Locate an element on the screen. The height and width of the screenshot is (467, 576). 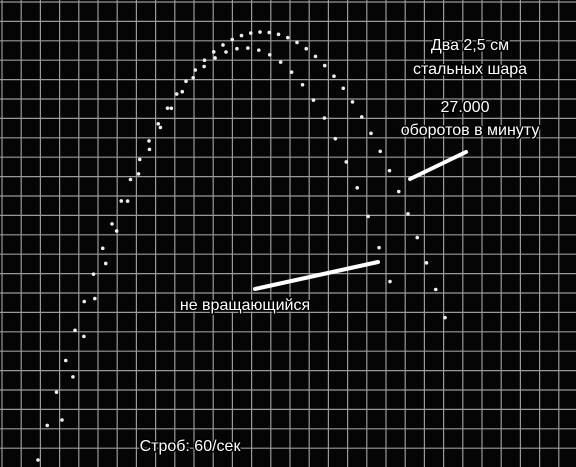
caption-text: не вращающийся is located at coordinates (245, 305).